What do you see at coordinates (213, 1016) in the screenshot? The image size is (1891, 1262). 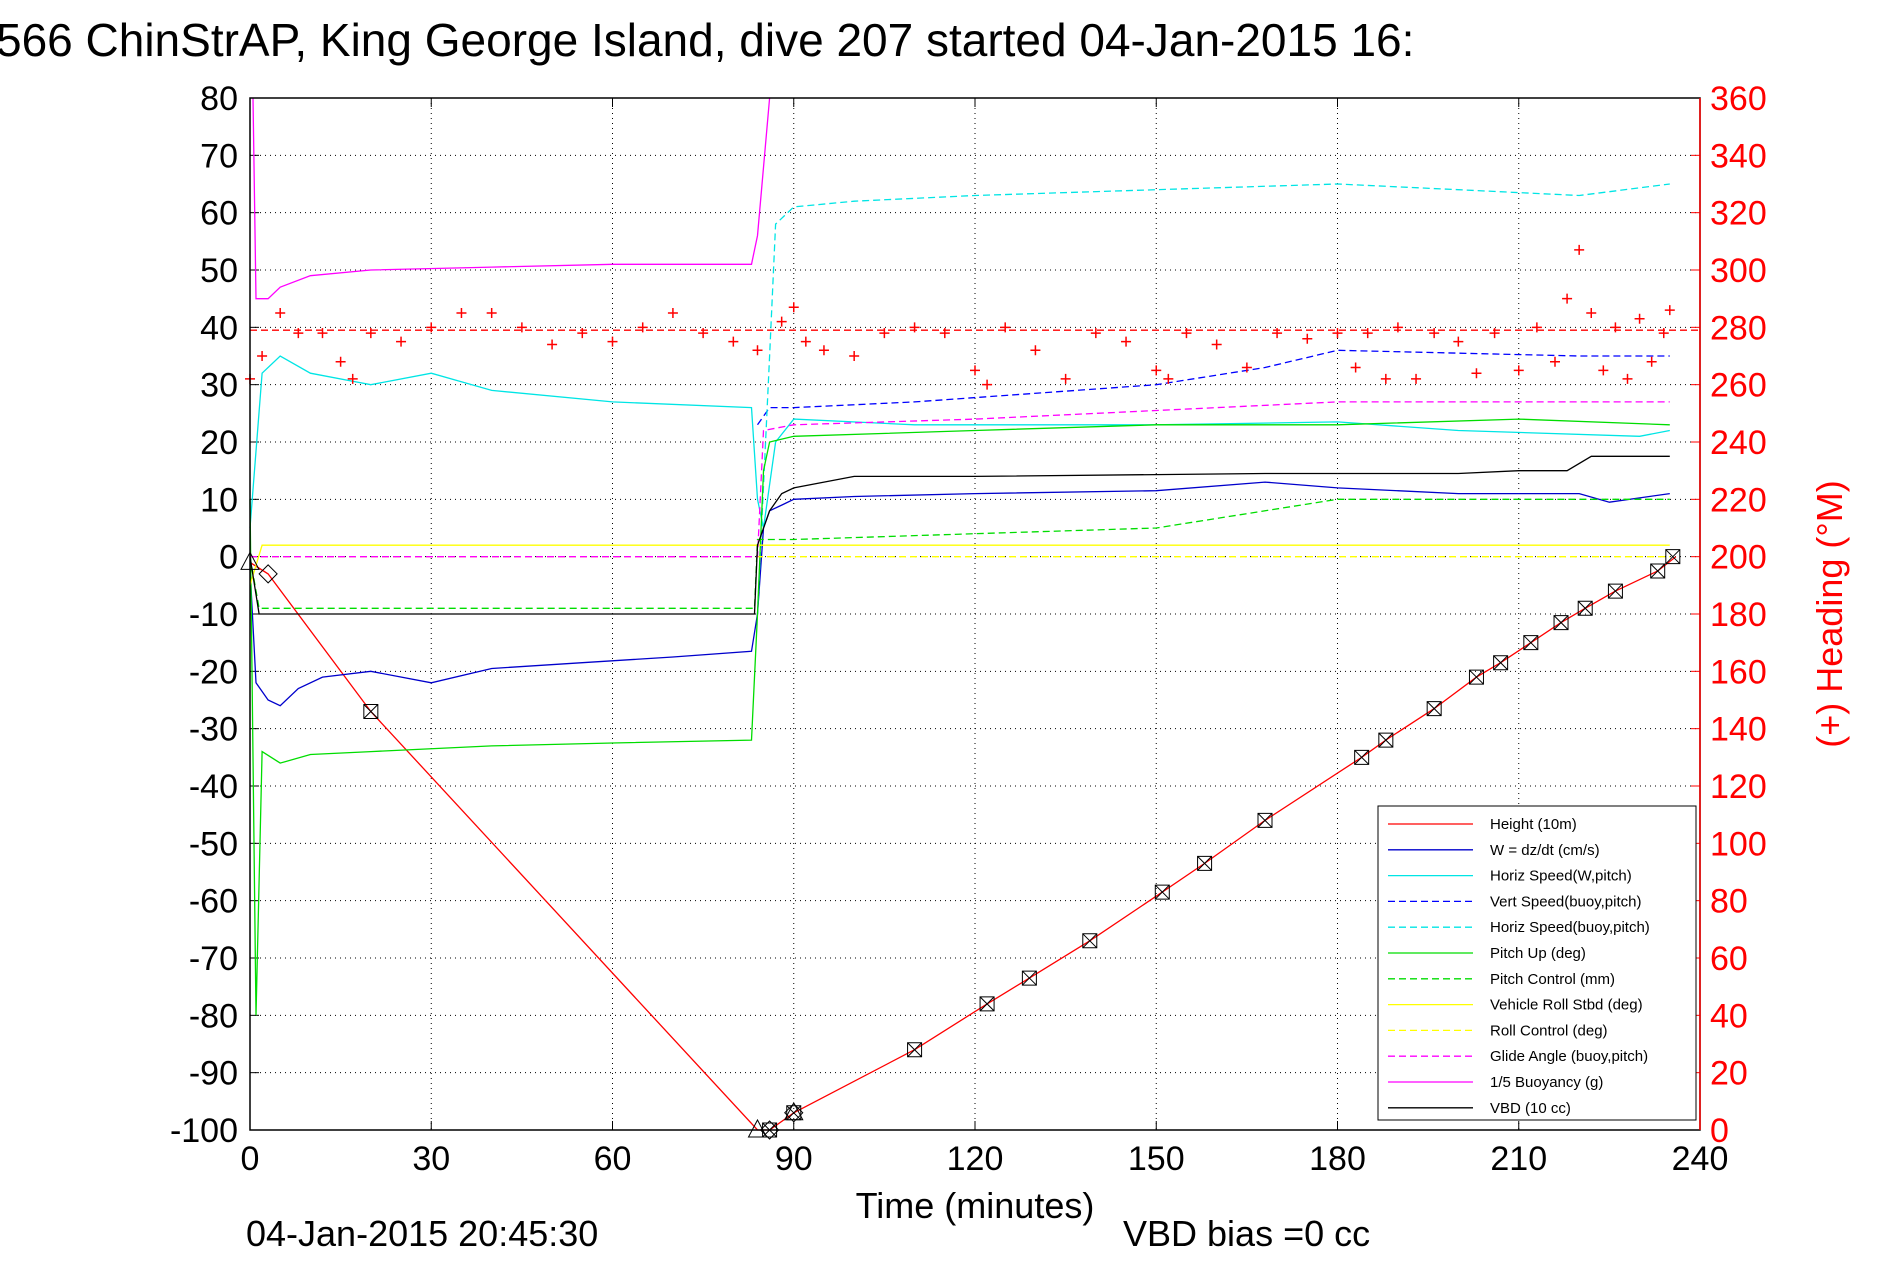 I see `y-tick-label: -80` at bounding box center [213, 1016].